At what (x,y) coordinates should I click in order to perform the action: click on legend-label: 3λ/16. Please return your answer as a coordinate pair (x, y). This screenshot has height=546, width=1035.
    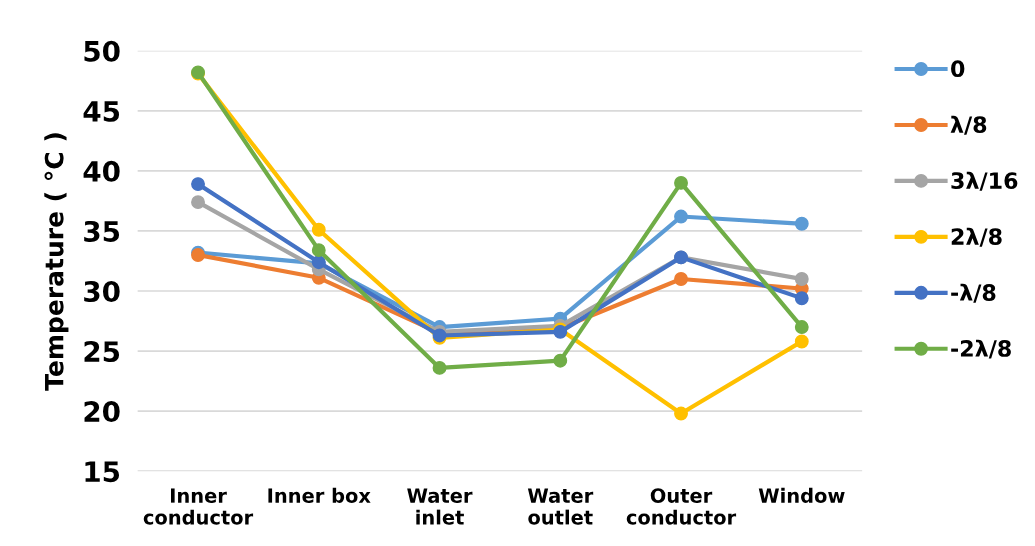
    Looking at the image, I should click on (984, 181).